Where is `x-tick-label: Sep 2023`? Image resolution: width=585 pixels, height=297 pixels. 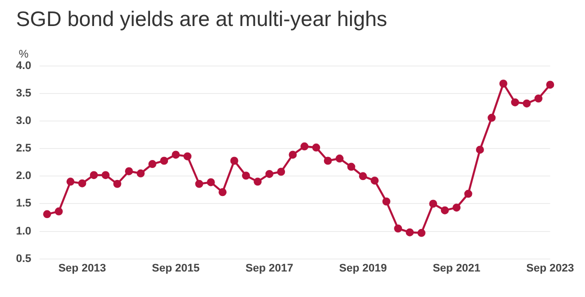
x-tick-label: Sep 2023 is located at coordinates (550, 268).